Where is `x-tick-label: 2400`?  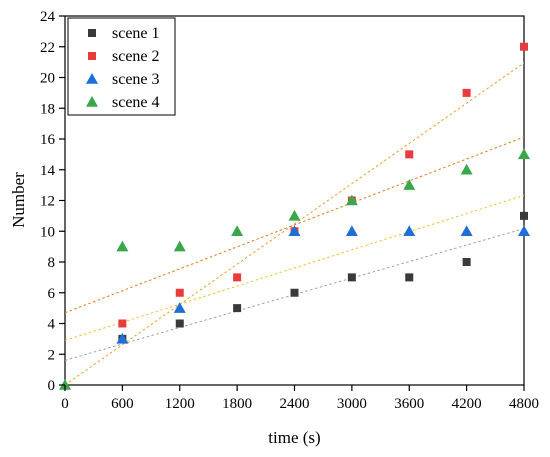 x-tick-label: 2400 is located at coordinates (295, 404).